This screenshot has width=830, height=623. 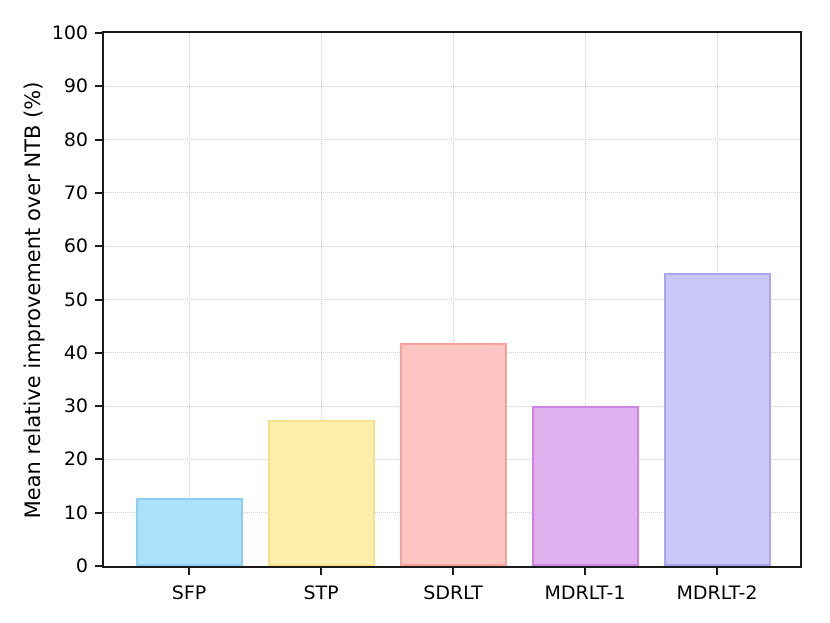 I want to click on x-tick-label-mdrlt-2: MDRLT-2, so click(x=717, y=593).